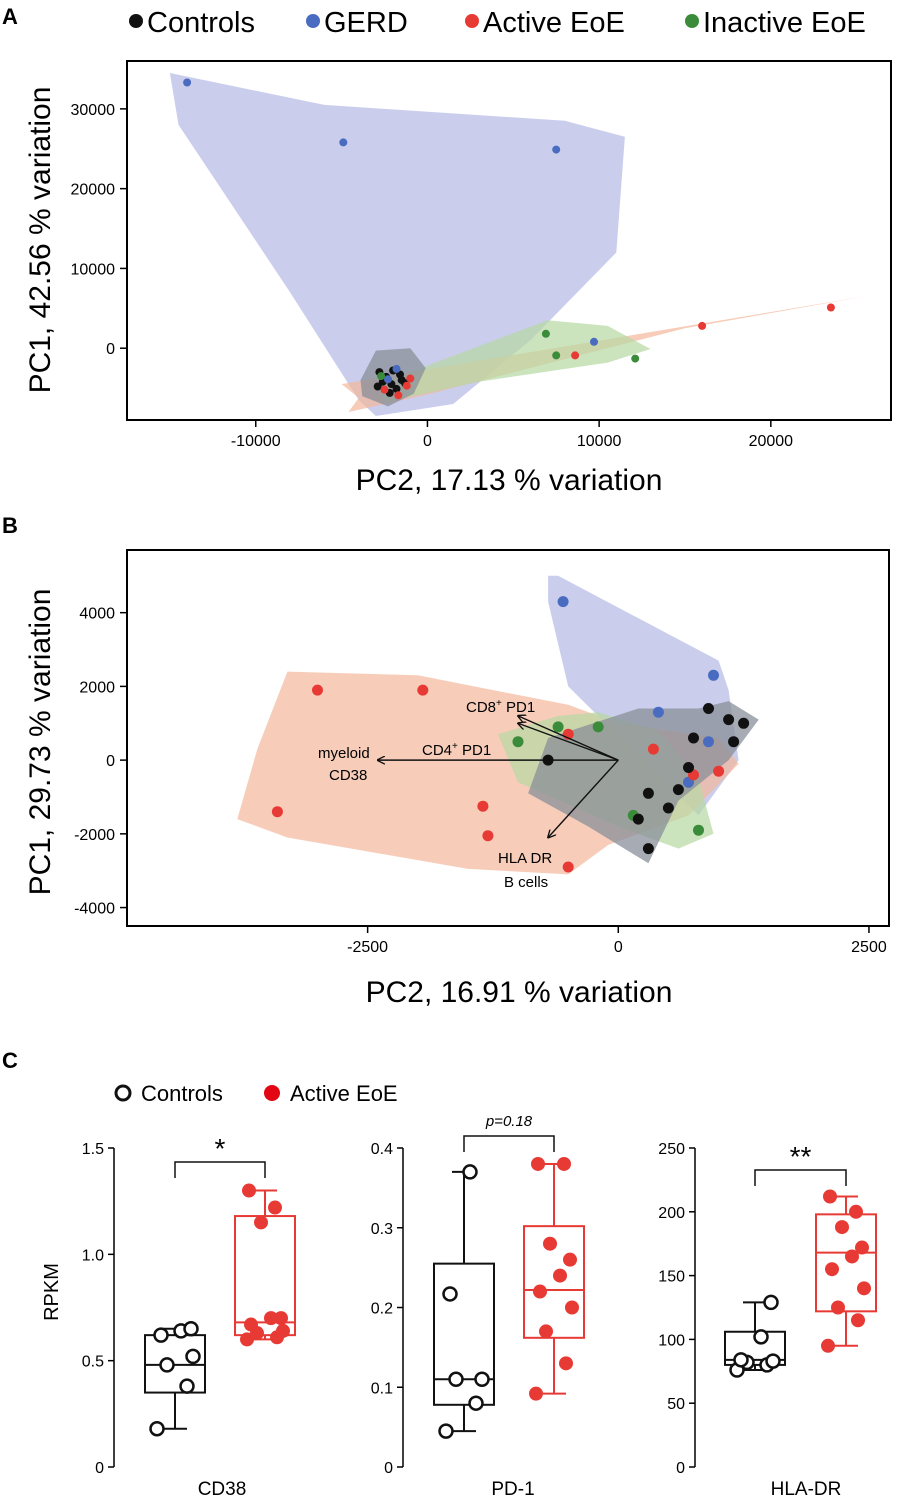 This screenshot has width=903, height=1503. Describe the element at coordinates (671, 1213) in the screenshot. I see `panel-c-y-tick-label: 200` at that location.